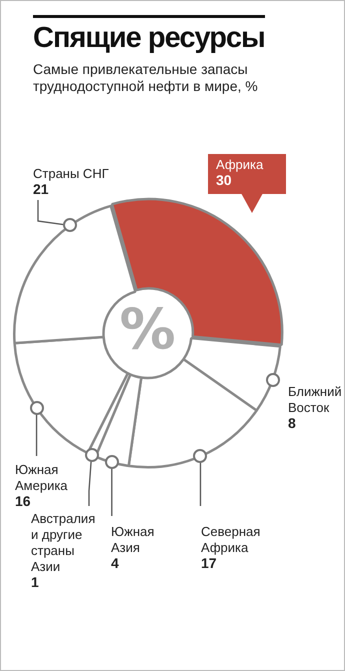 The height and width of the screenshot is (671, 345). What do you see at coordinates (146, 78) in the screenshot?
I see `chart-subtitle: Самые привлекательные запасы труднодоступной нефти в мире, %` at bounding box center [146, 78].